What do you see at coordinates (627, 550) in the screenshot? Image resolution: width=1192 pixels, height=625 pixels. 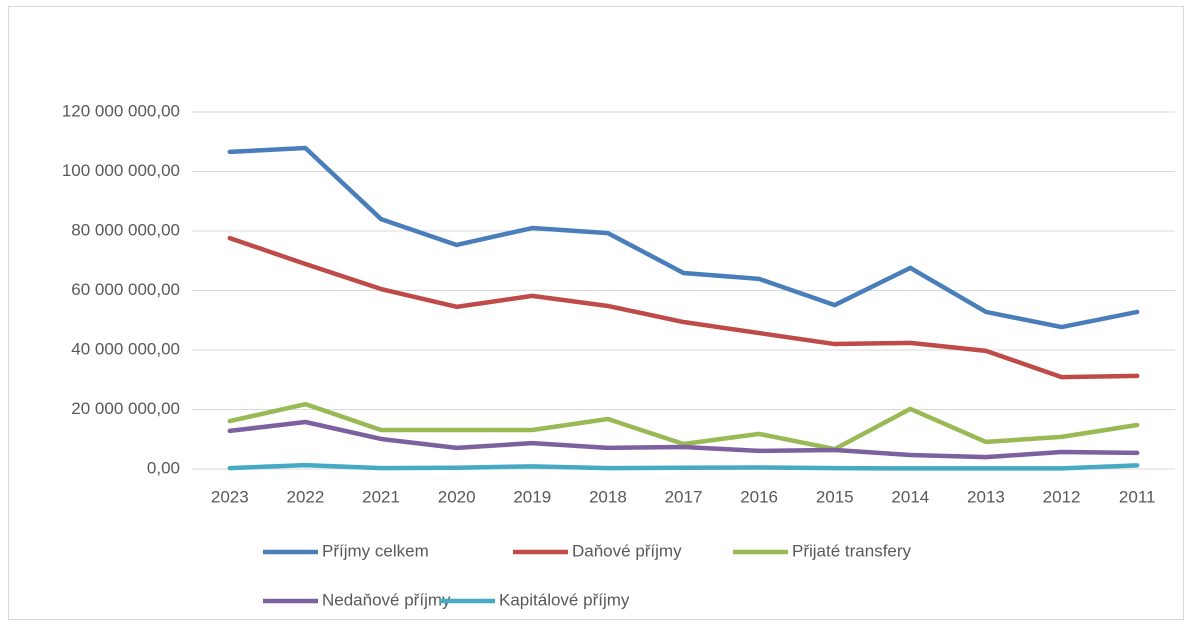 I see `legend-label: Daňové příjmy` at bounding box center [627, 550].